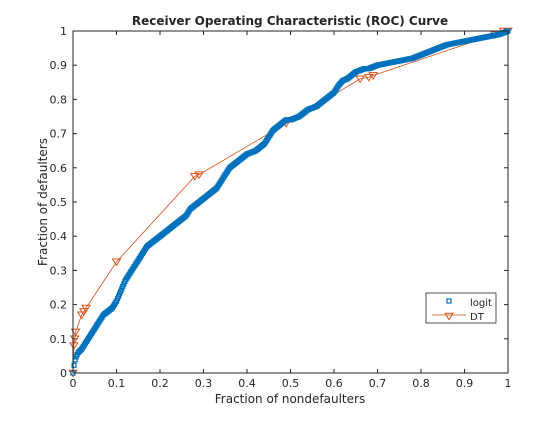 The height and width of the screenshot is (425, 560). Describe the element at coordinates (508, 383) in the screenshot. I see `x-tick-label: 1` at that location.